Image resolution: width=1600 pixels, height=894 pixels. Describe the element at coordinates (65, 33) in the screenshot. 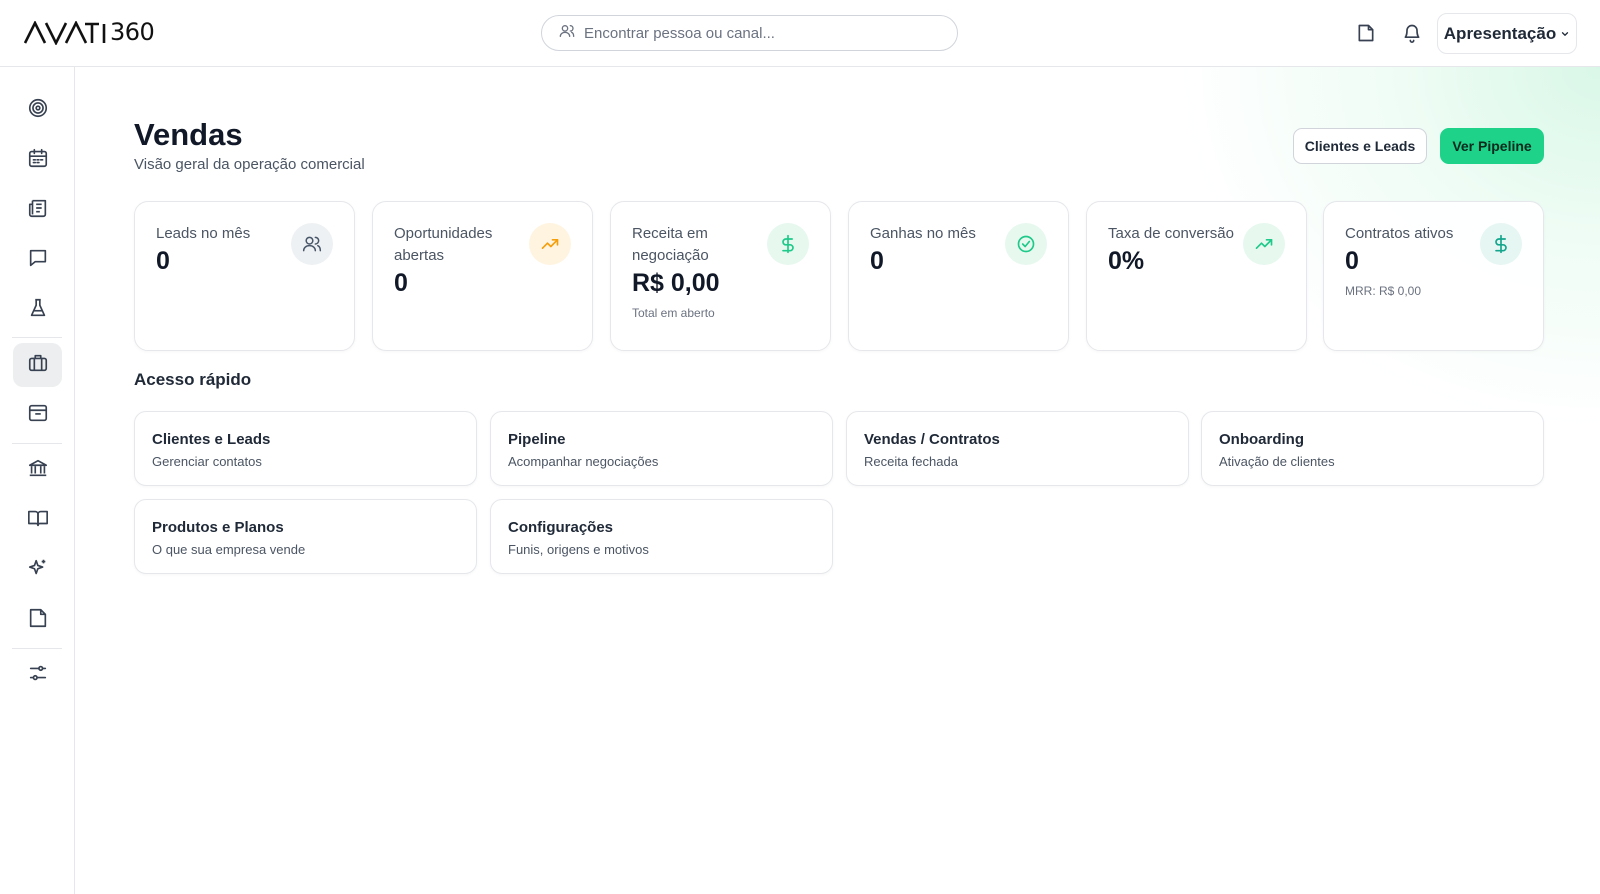

I see `avati360-logo` at that location.